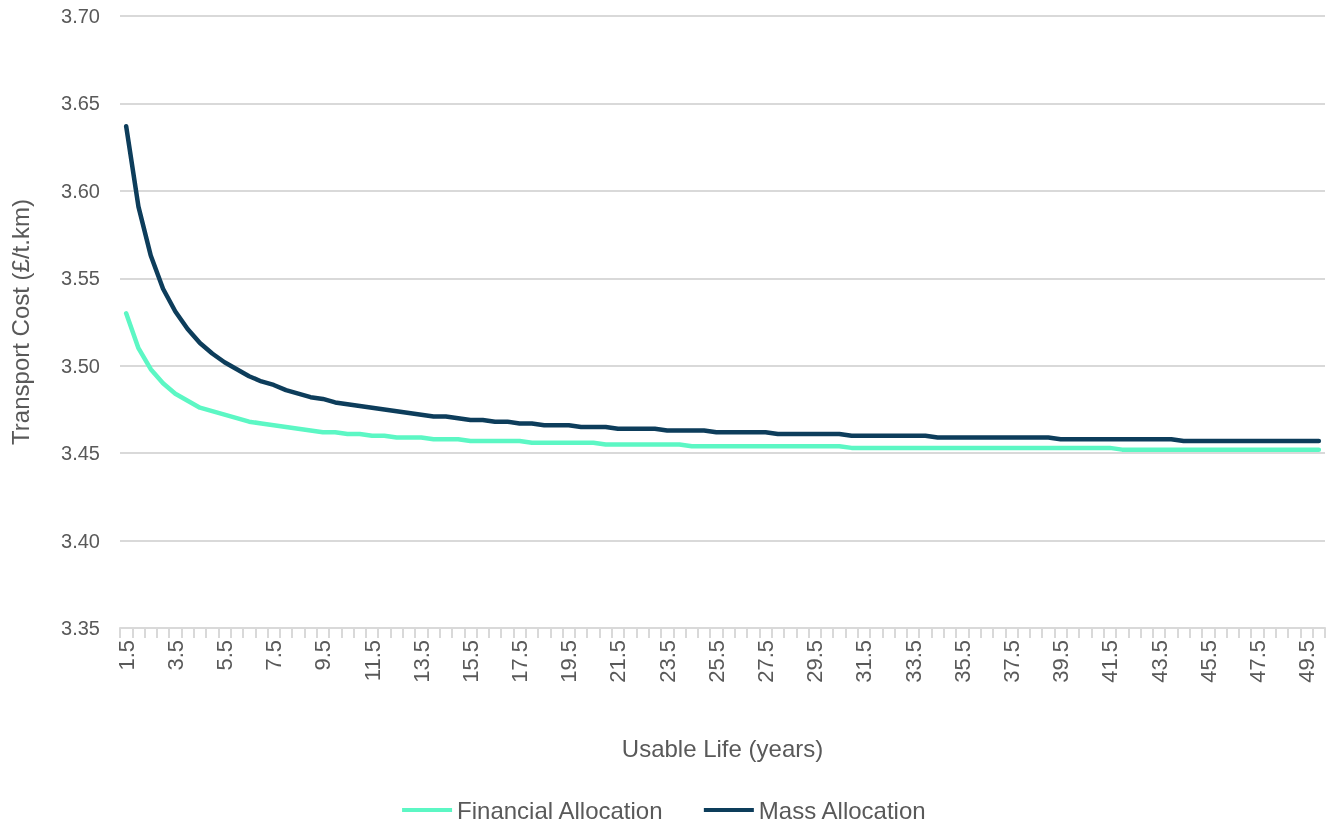  What do you see at coordinates (618, 661) in the screenshot?
I see `x-tick-label: 21.5` at bounding box center [618, 661].